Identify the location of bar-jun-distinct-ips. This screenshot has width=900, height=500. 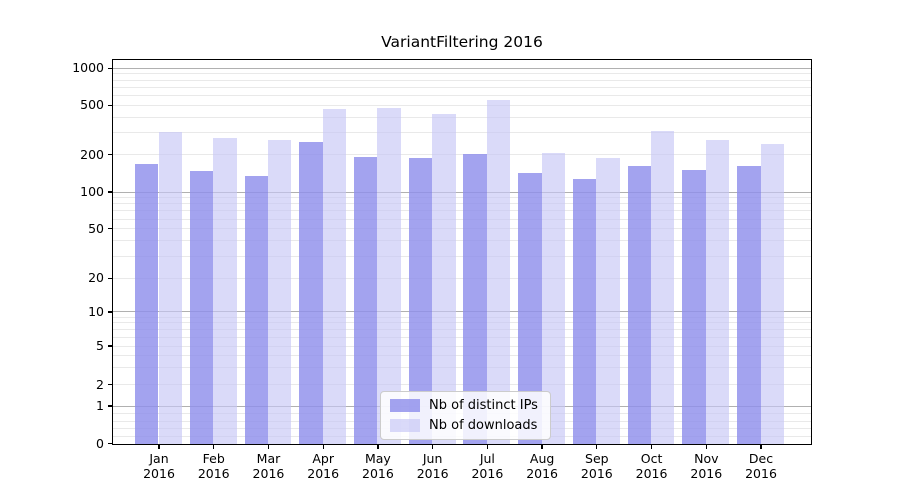
(420, 300).